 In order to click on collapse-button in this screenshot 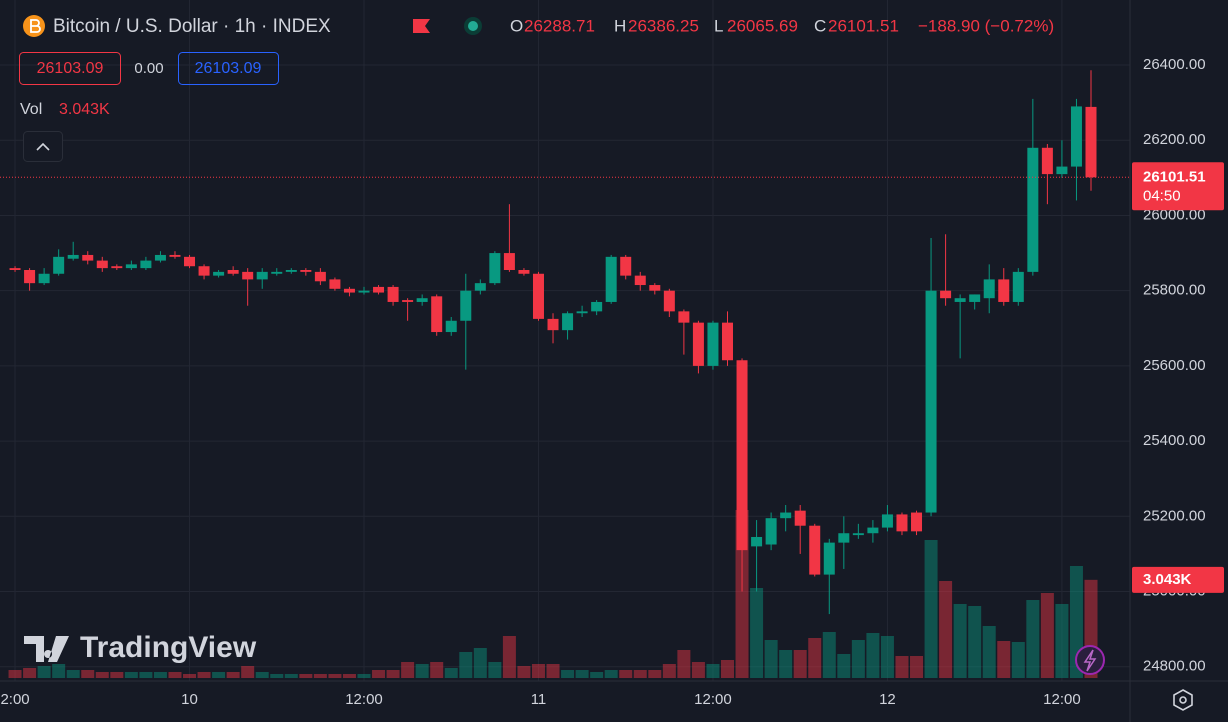, I will do `click(43, 146)`.